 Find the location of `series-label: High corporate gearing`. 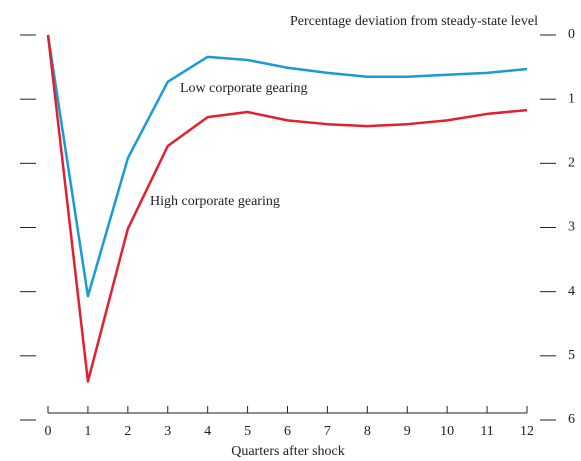

series-label: High corporate gearing is located at coordinates (215, 201).